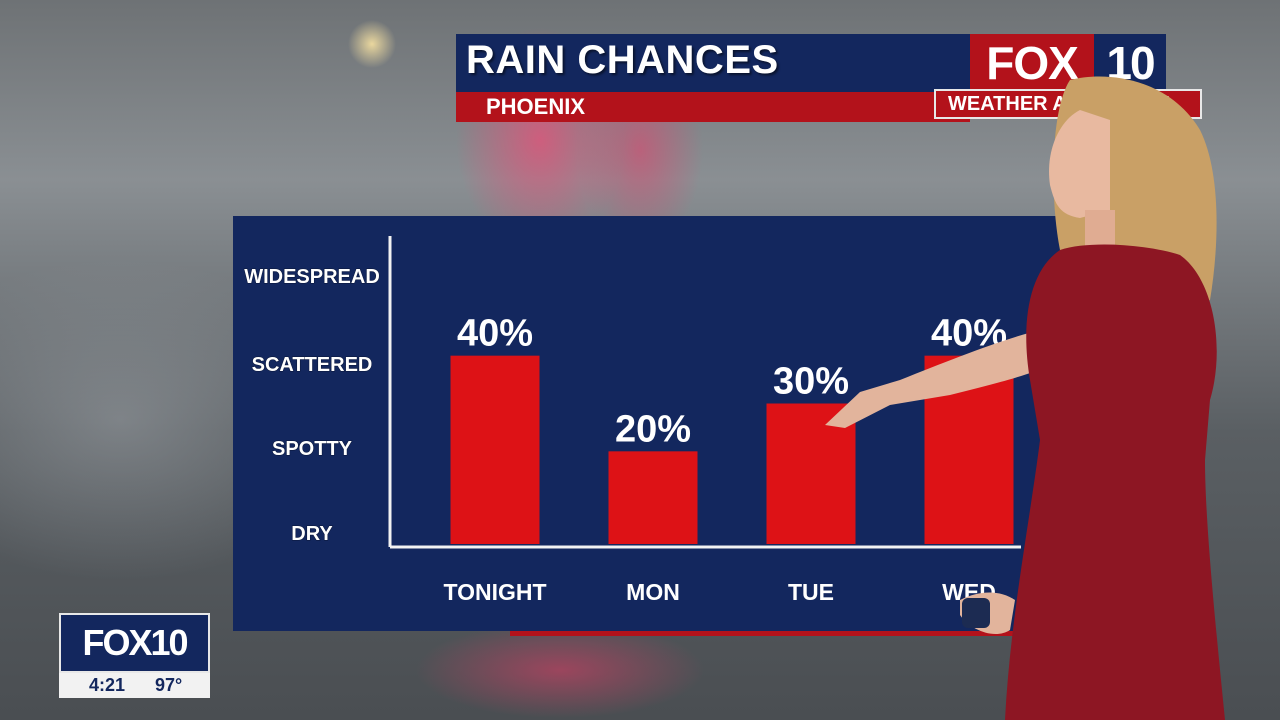 Image resolution: width=1280 pixels, height=720 pixels. I want to click on chart-title: RAIN CHANCES, so click(622, 60).